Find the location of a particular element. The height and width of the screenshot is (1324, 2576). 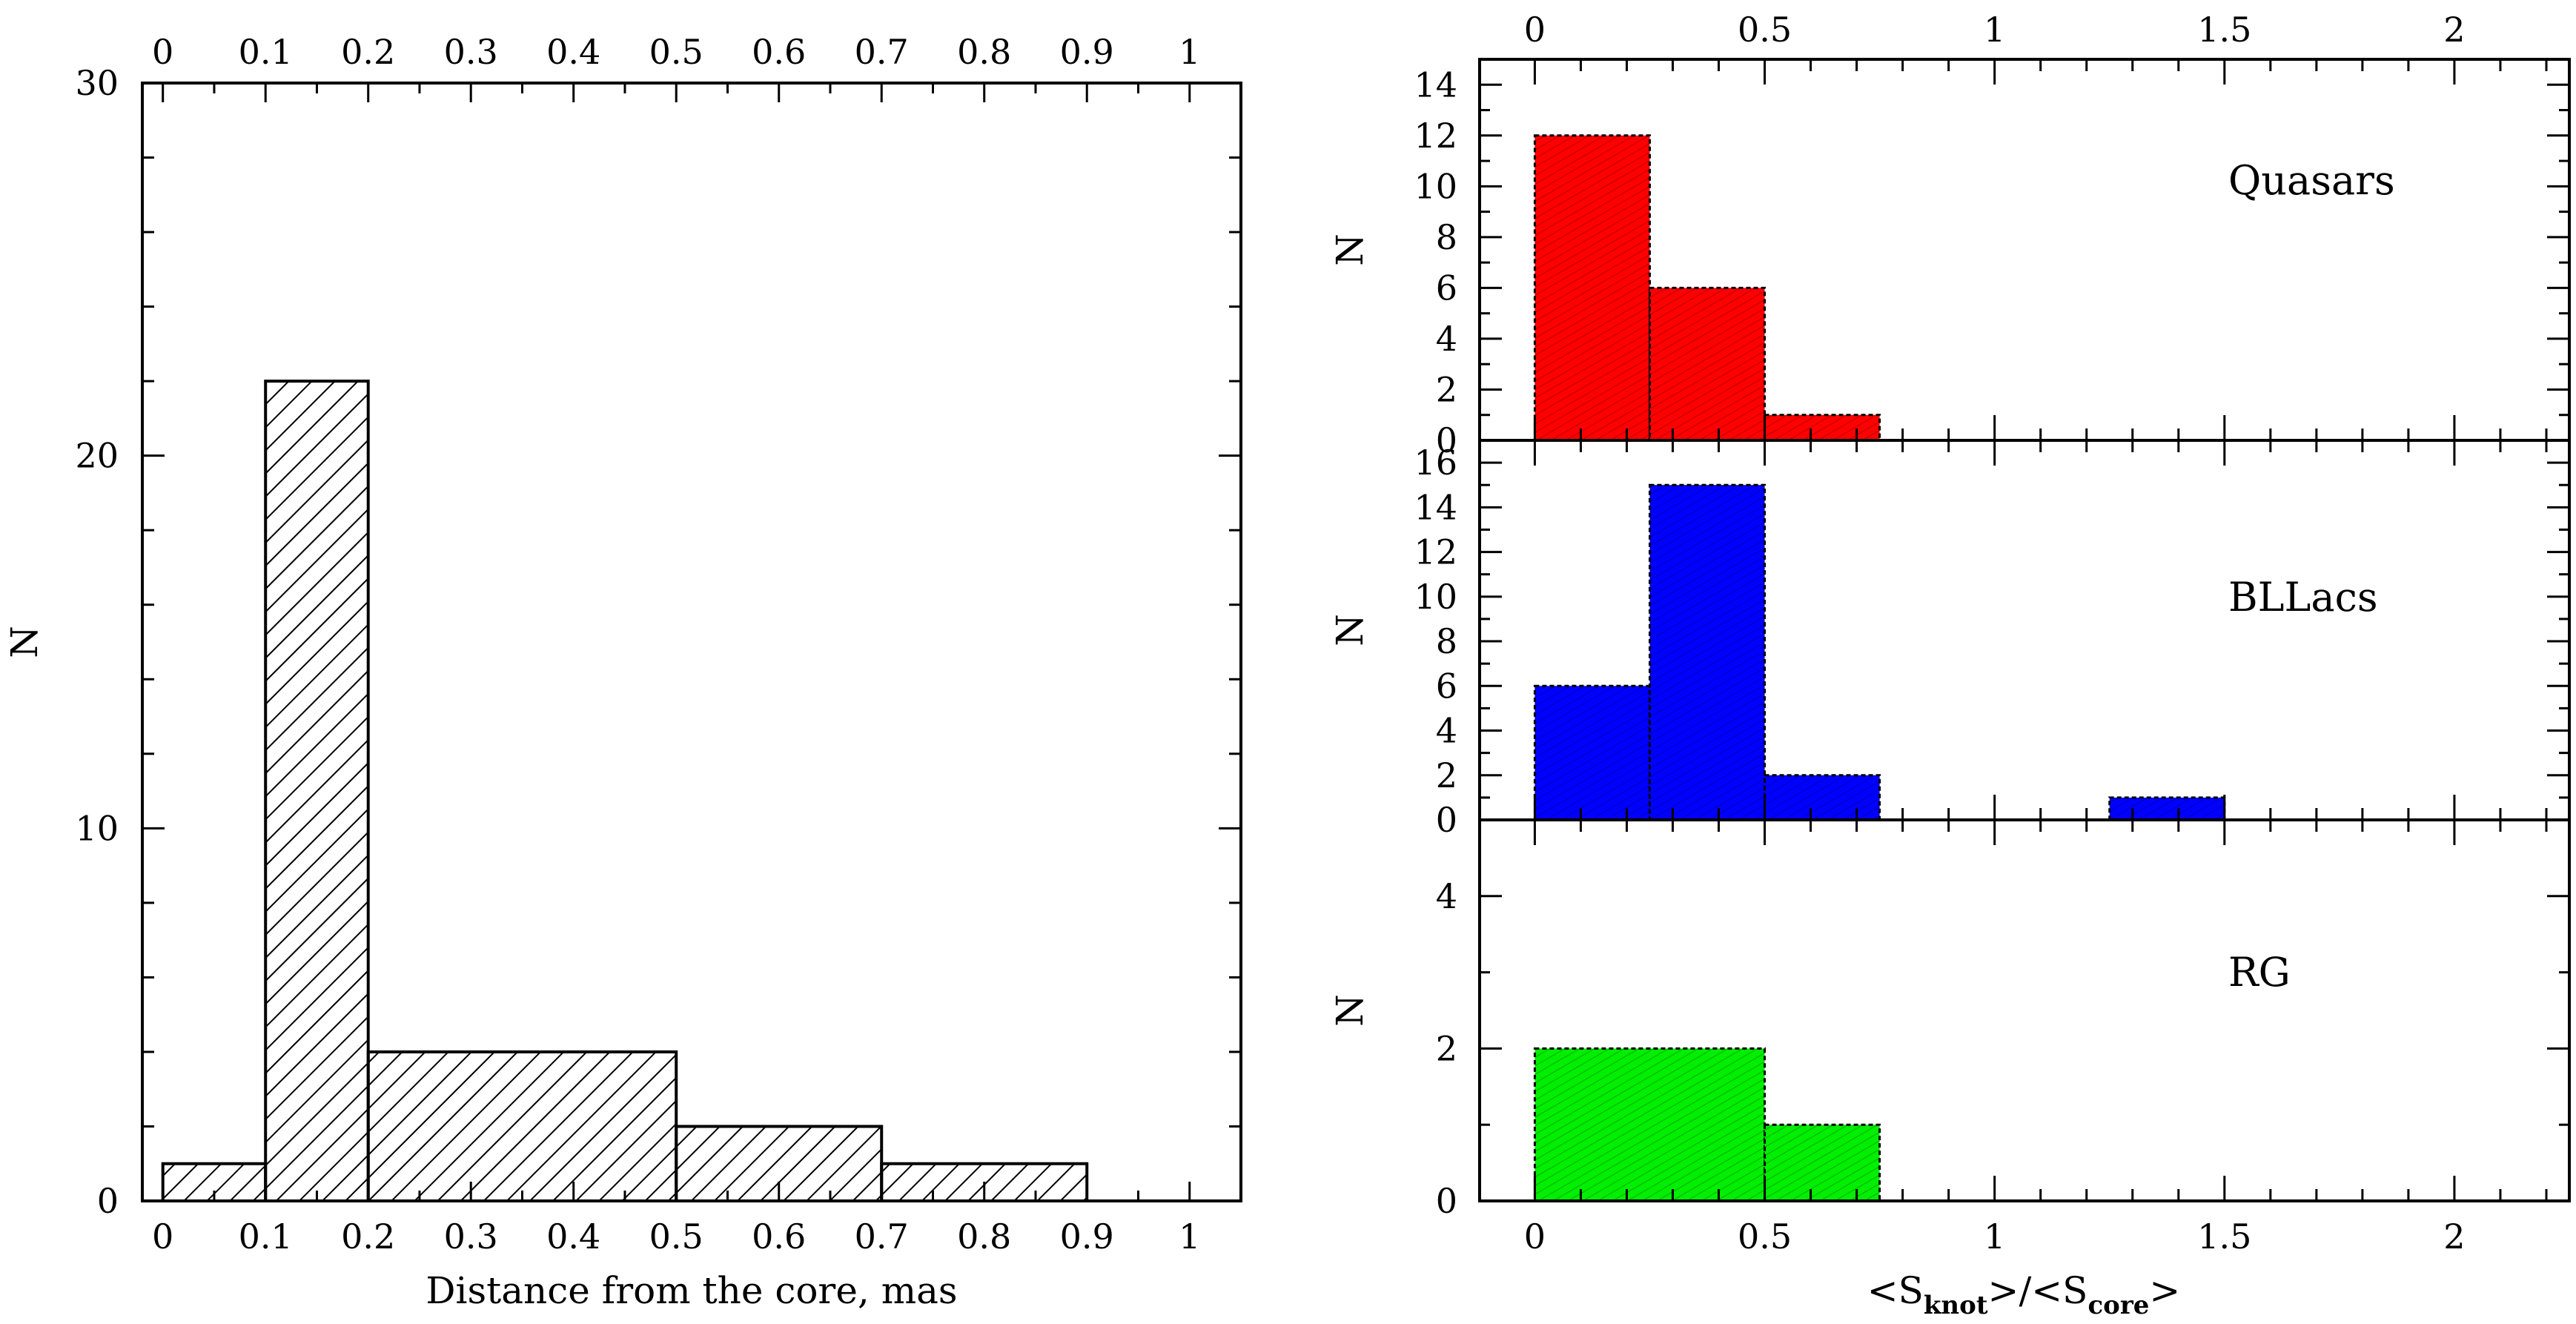

quasars-ytick-label: 12 is located at coordinates (1435, 136).